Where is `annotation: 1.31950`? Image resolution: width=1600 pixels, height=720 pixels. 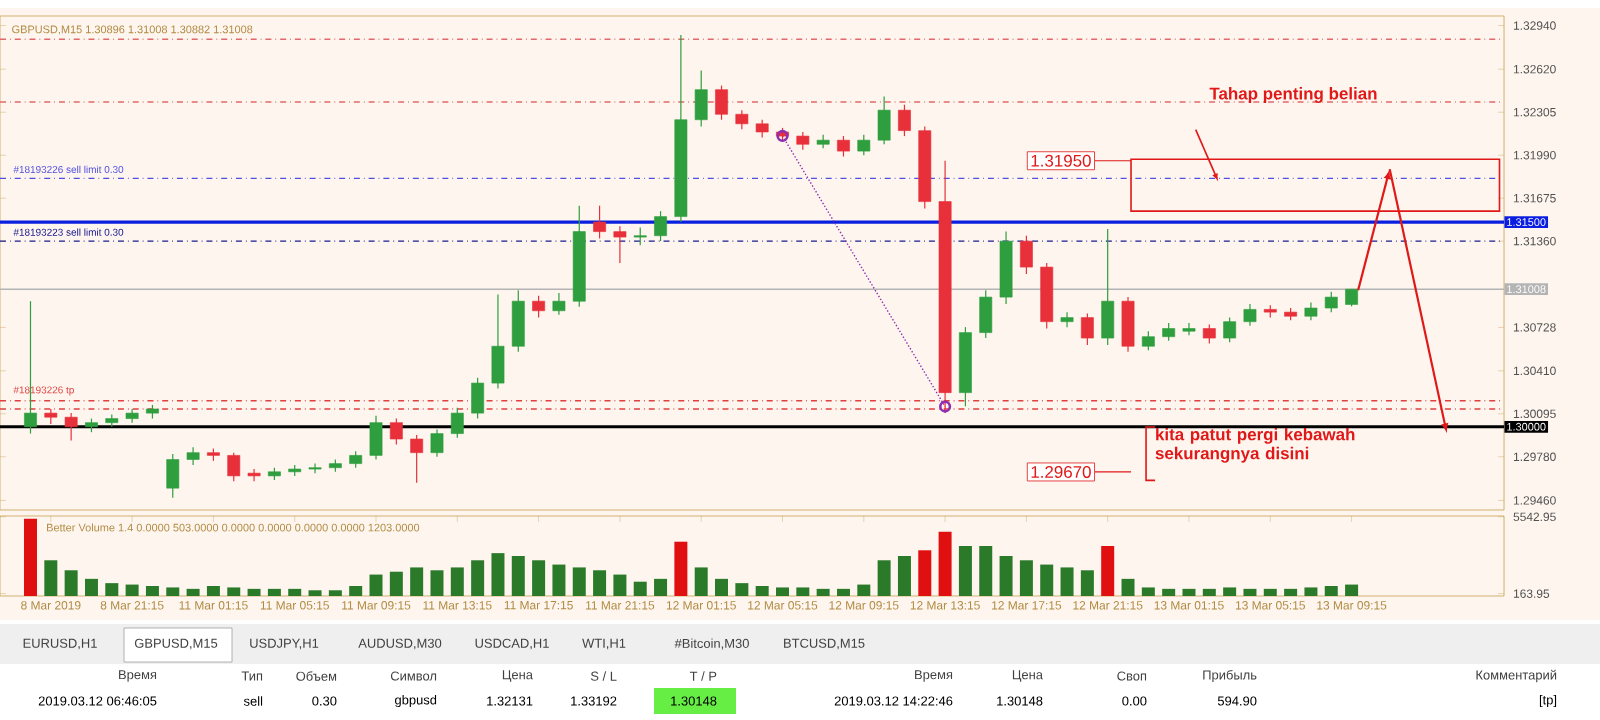 annotation: 1.31950 is located at coordinates (1061, 160).